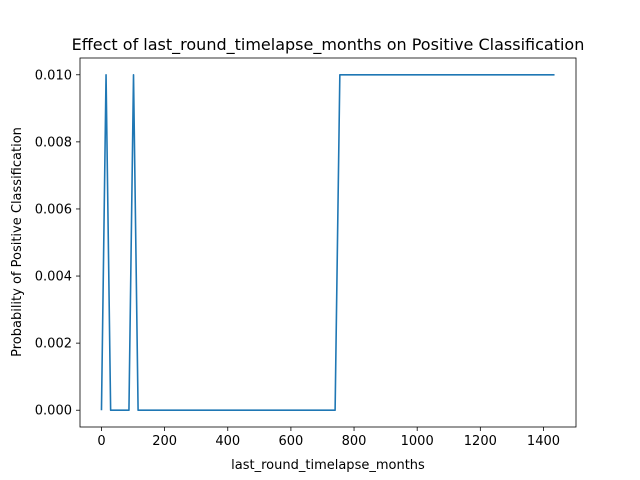  Describe the element at coordinates (17, 242) in the screenshot. I see `y-axis-title: Probability of Positive Classification` at that location.